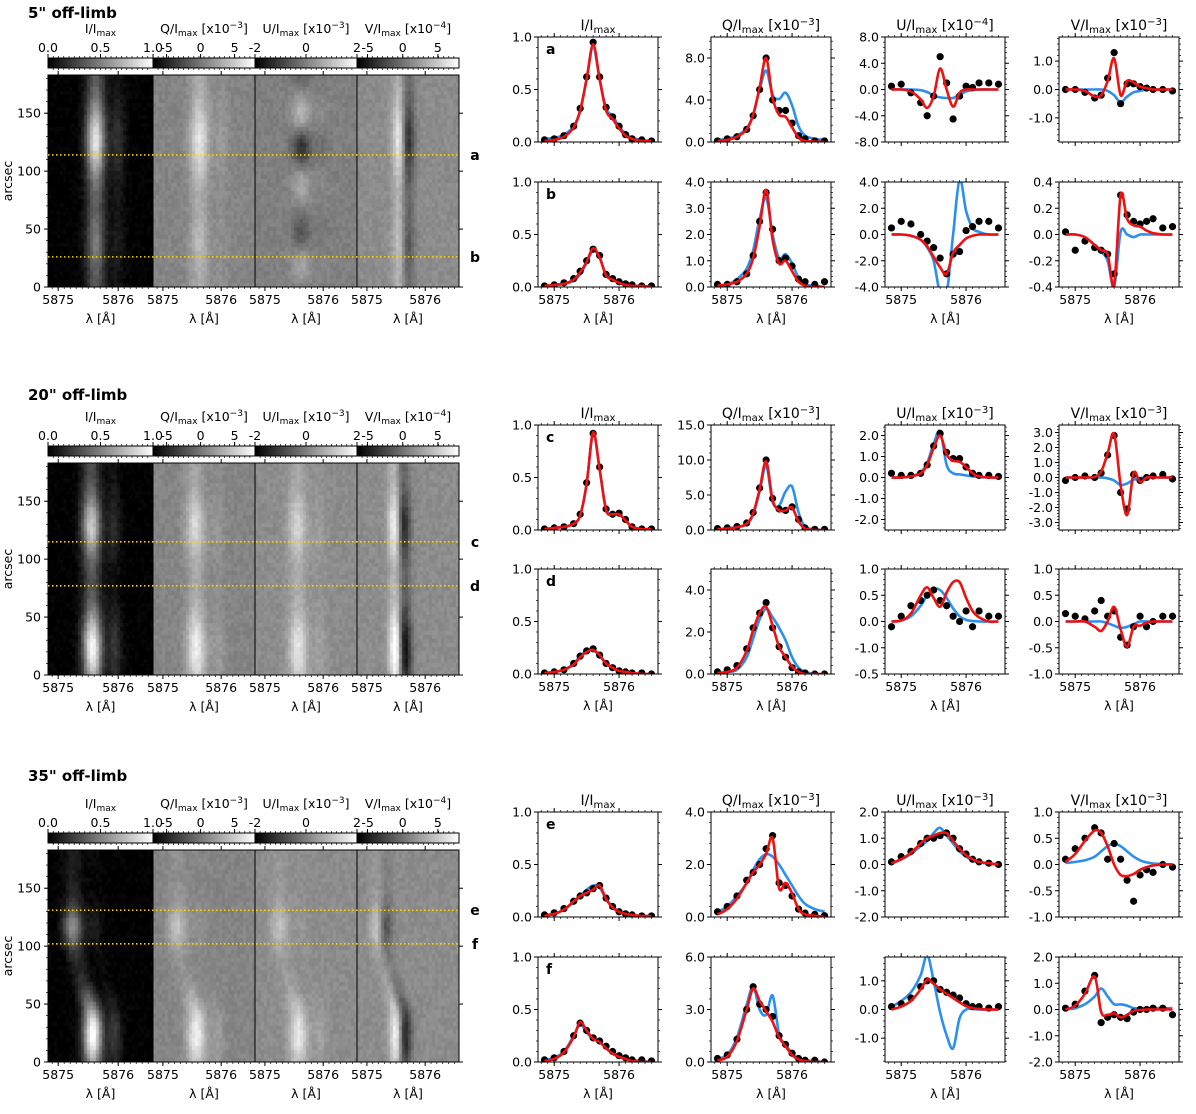 The image size is (1196, 1114). What do you see at coordinates (522, 89) in the screenshot?
I see `y-tick-label: 0.5` at bounding box center [522, 89].